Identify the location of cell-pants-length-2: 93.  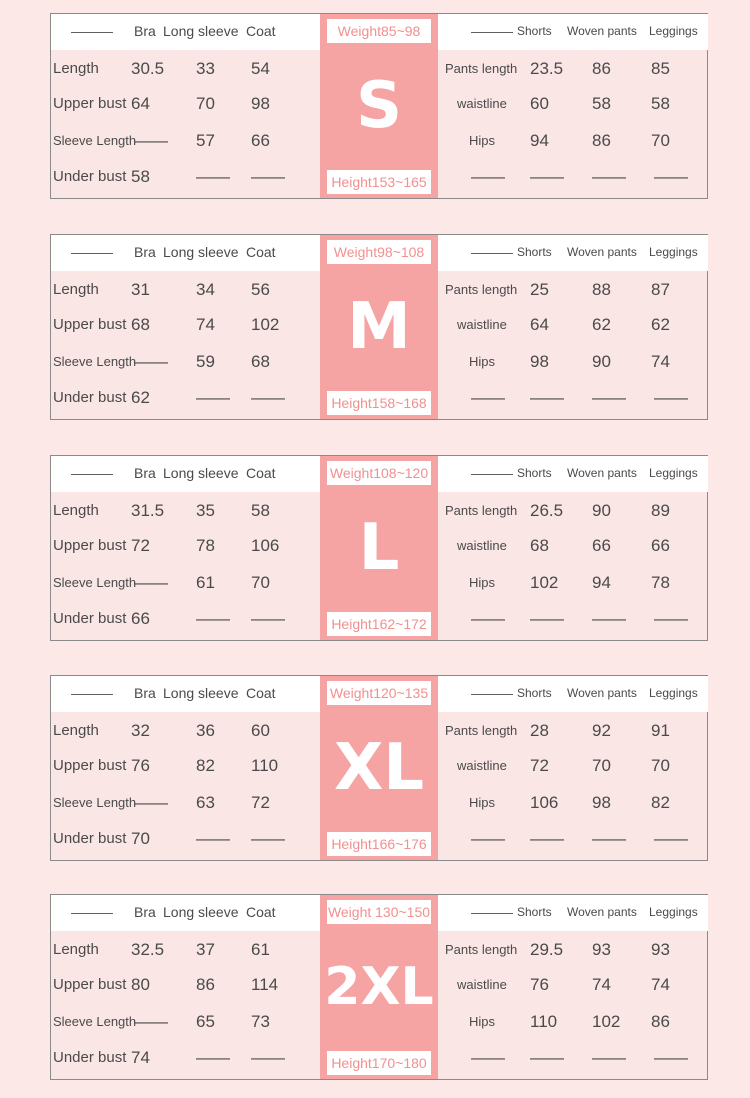
(660, 949).